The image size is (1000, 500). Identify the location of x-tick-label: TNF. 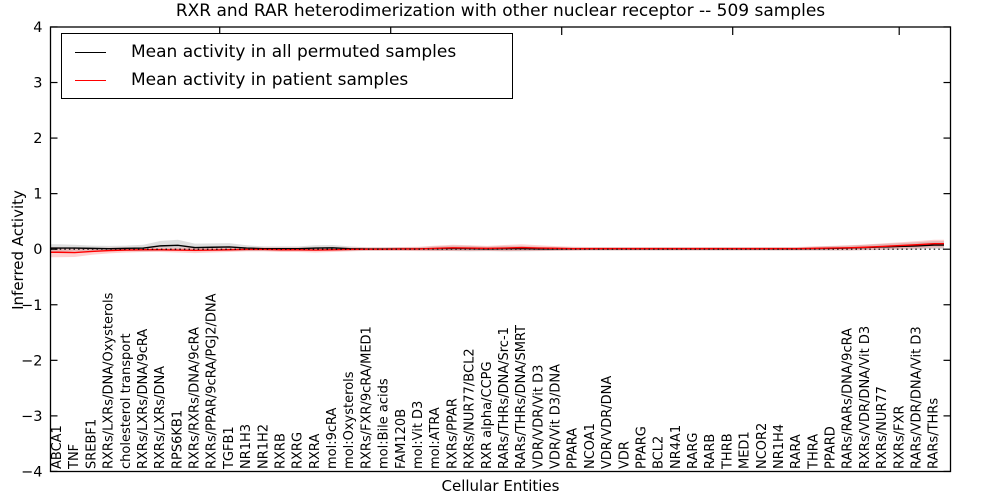
(74, 457).